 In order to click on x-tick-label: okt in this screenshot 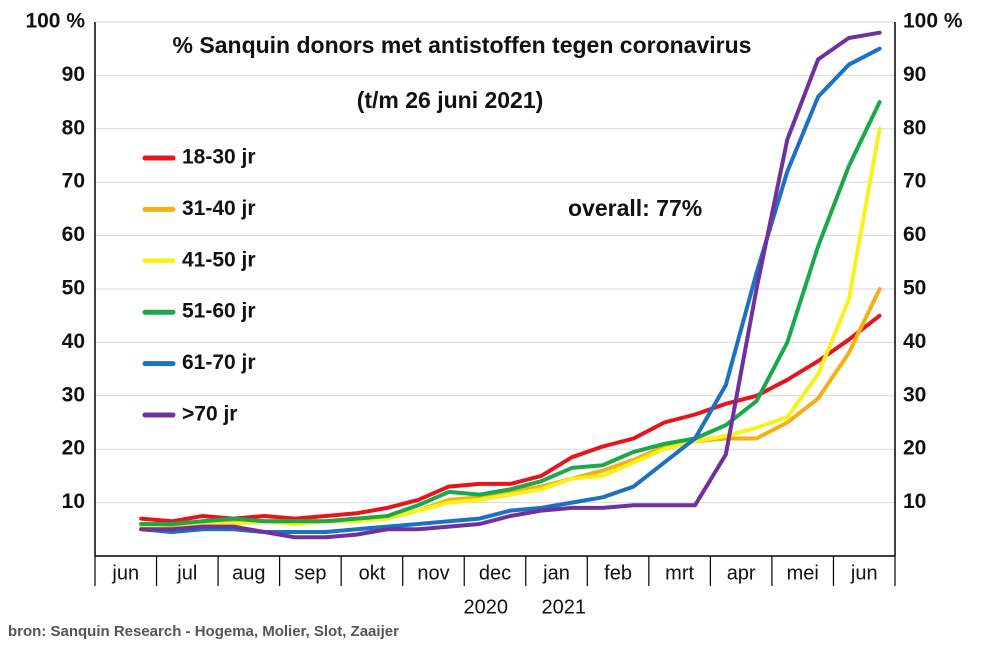, I will do `click(372, 573)`.